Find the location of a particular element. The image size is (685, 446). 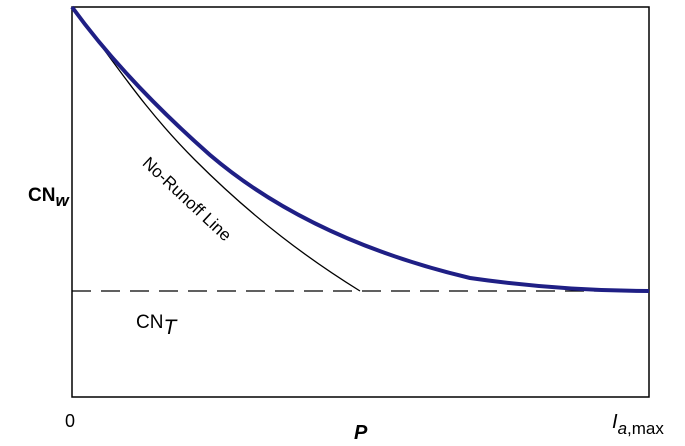

x-max-label: Ia,max is located at coordinates (638, 424).